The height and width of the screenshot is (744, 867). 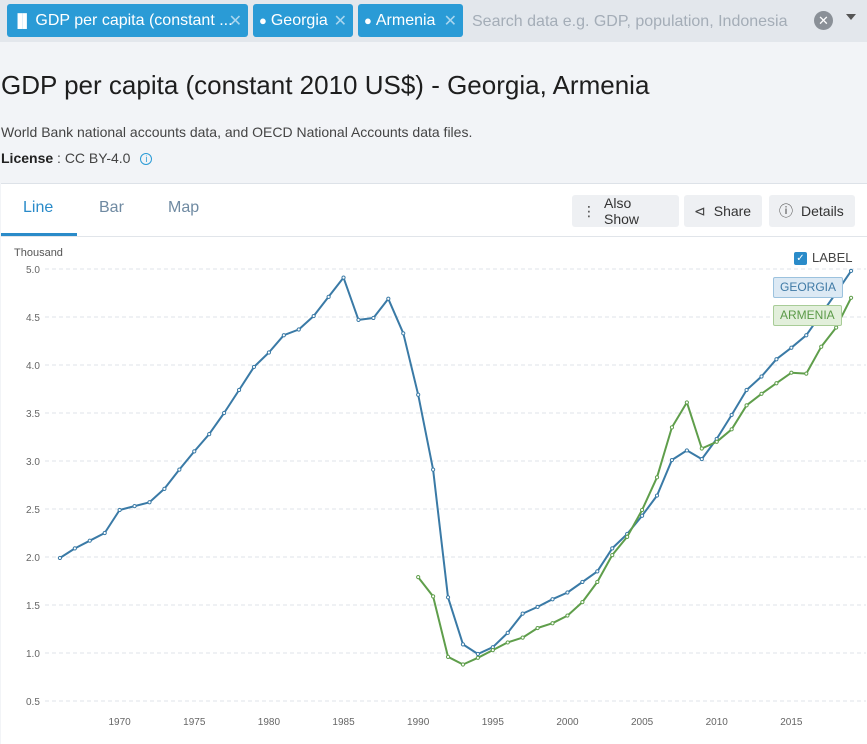 What do you see at coordinates (146, 159) in the screenshot?
I see `info-icon: i` at bounding box center [146, 159].